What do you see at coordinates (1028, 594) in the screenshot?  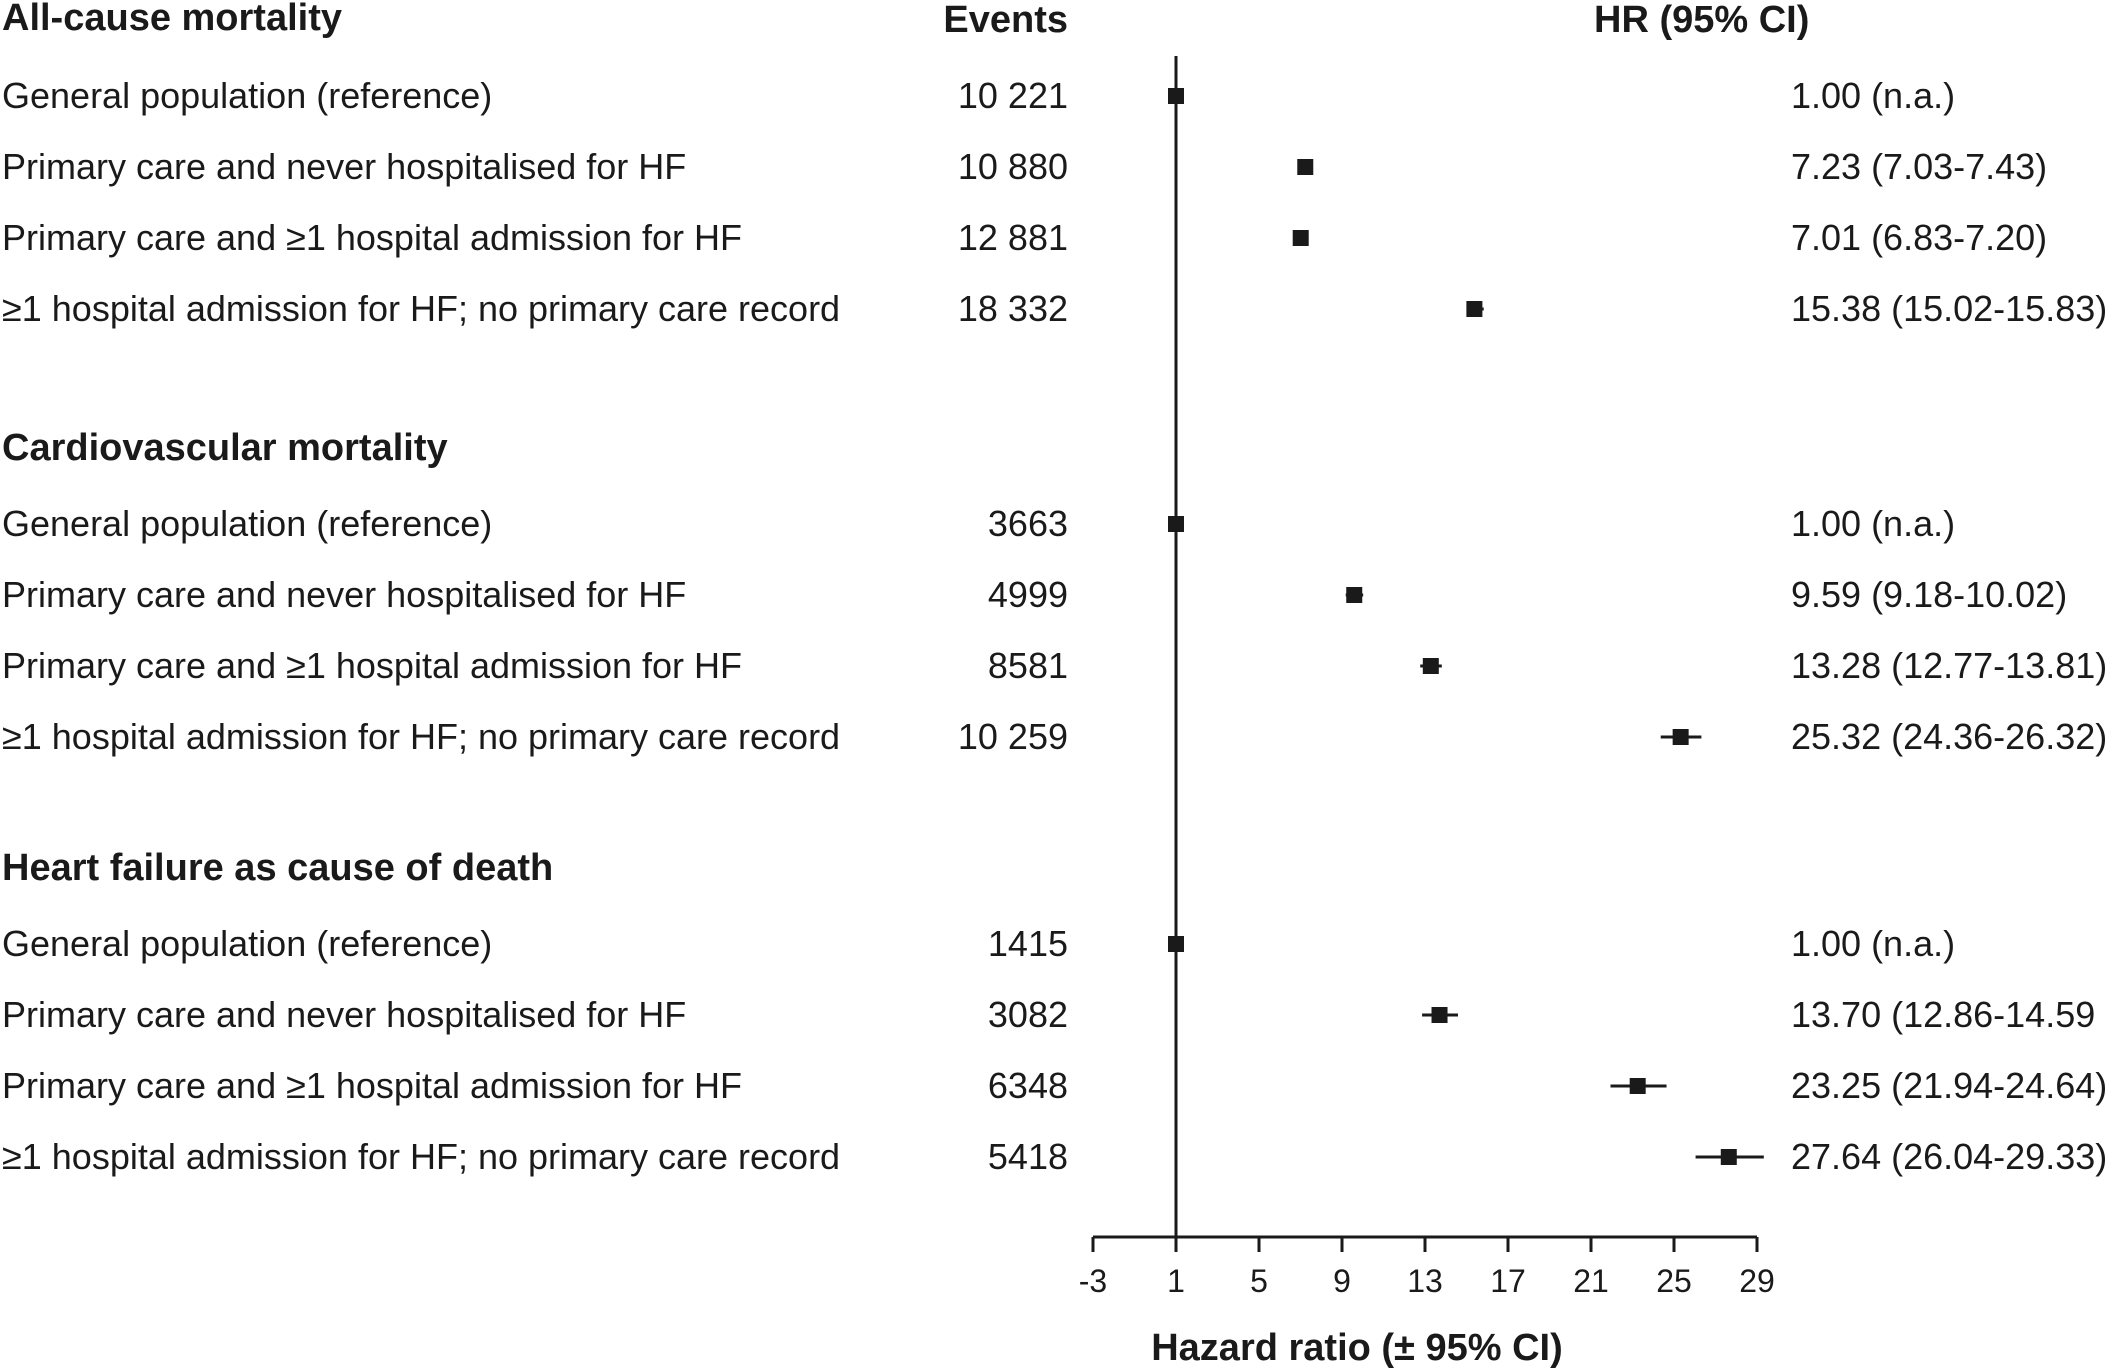 I see `events-value: 4999` at bounding box center [1028, 594].